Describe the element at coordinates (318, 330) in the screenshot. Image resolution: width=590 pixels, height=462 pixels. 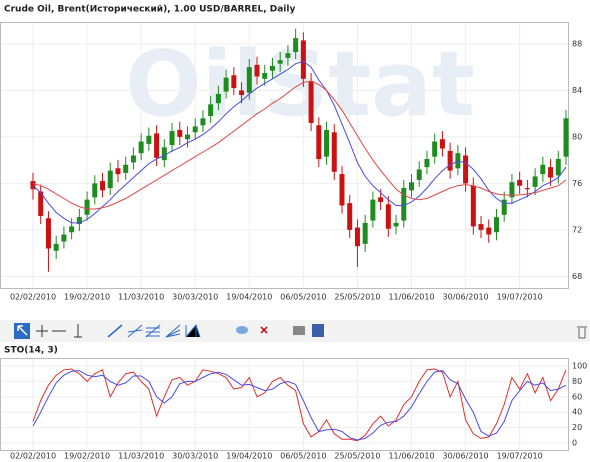
I see `save-tool` at that location.